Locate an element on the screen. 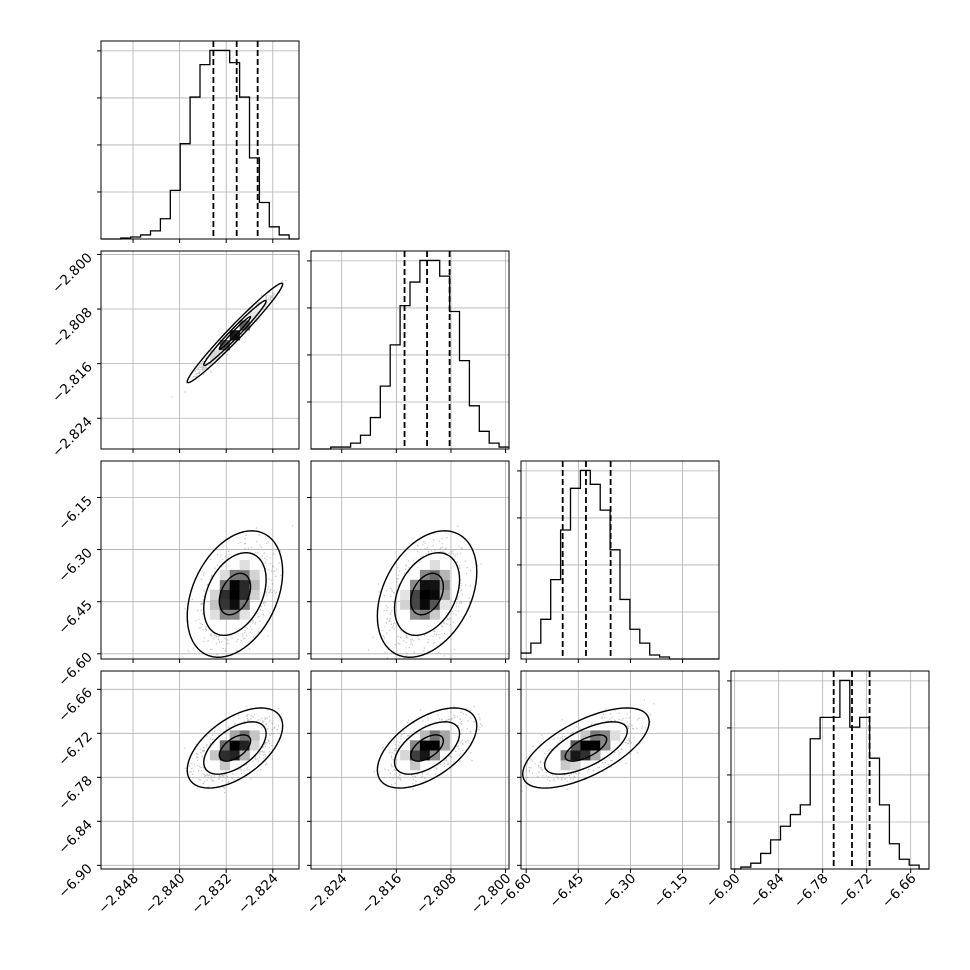 The height and width of the screenshot is (970, 970). y-tick-label: −6.30 is located at coordinates (75, 565).